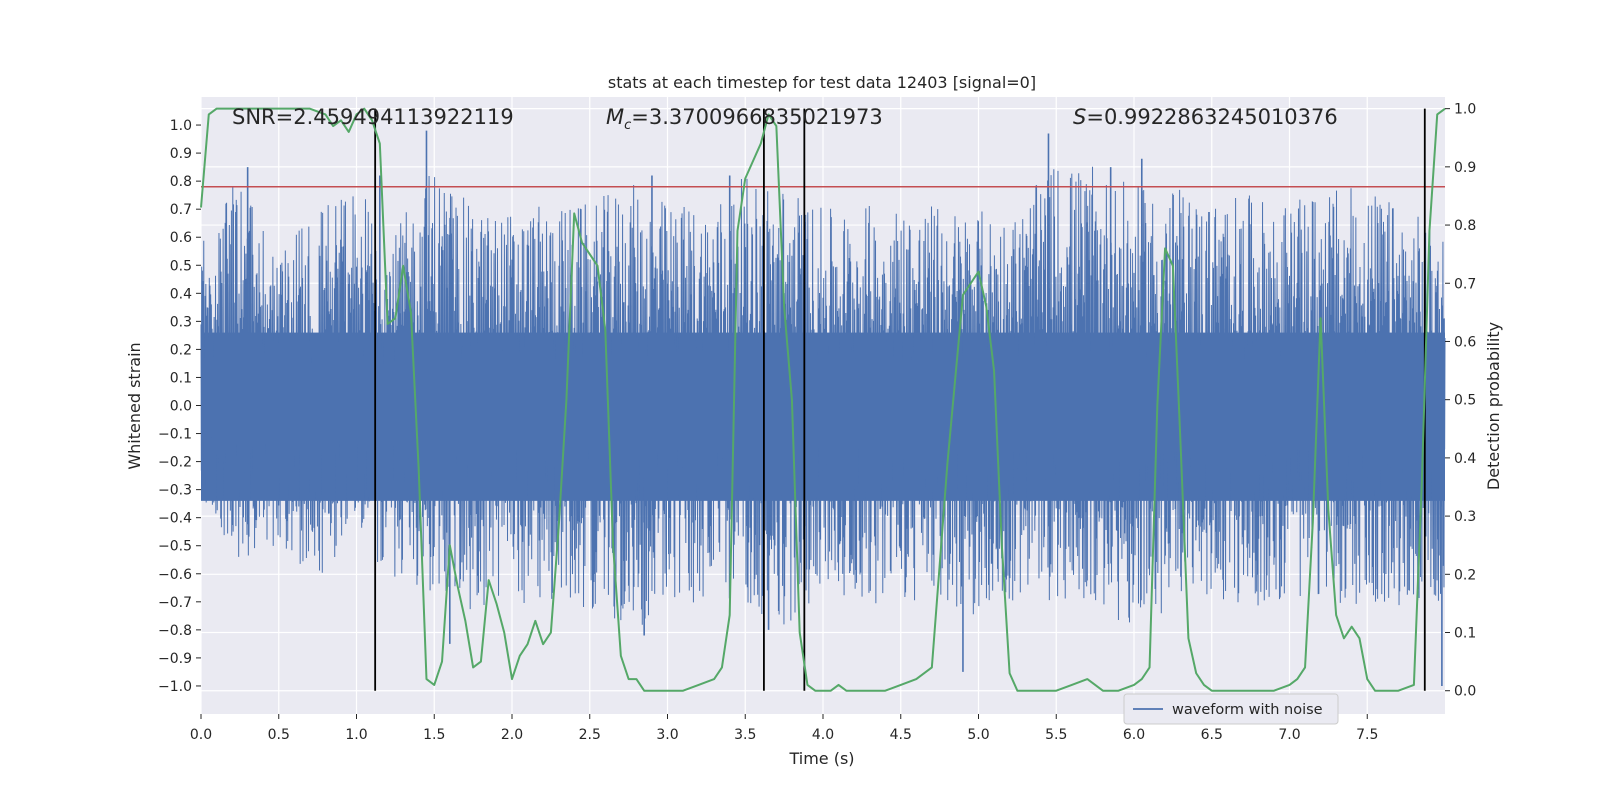  I want to click on s-value: =0.9922863245010376, so click(1211, 117).